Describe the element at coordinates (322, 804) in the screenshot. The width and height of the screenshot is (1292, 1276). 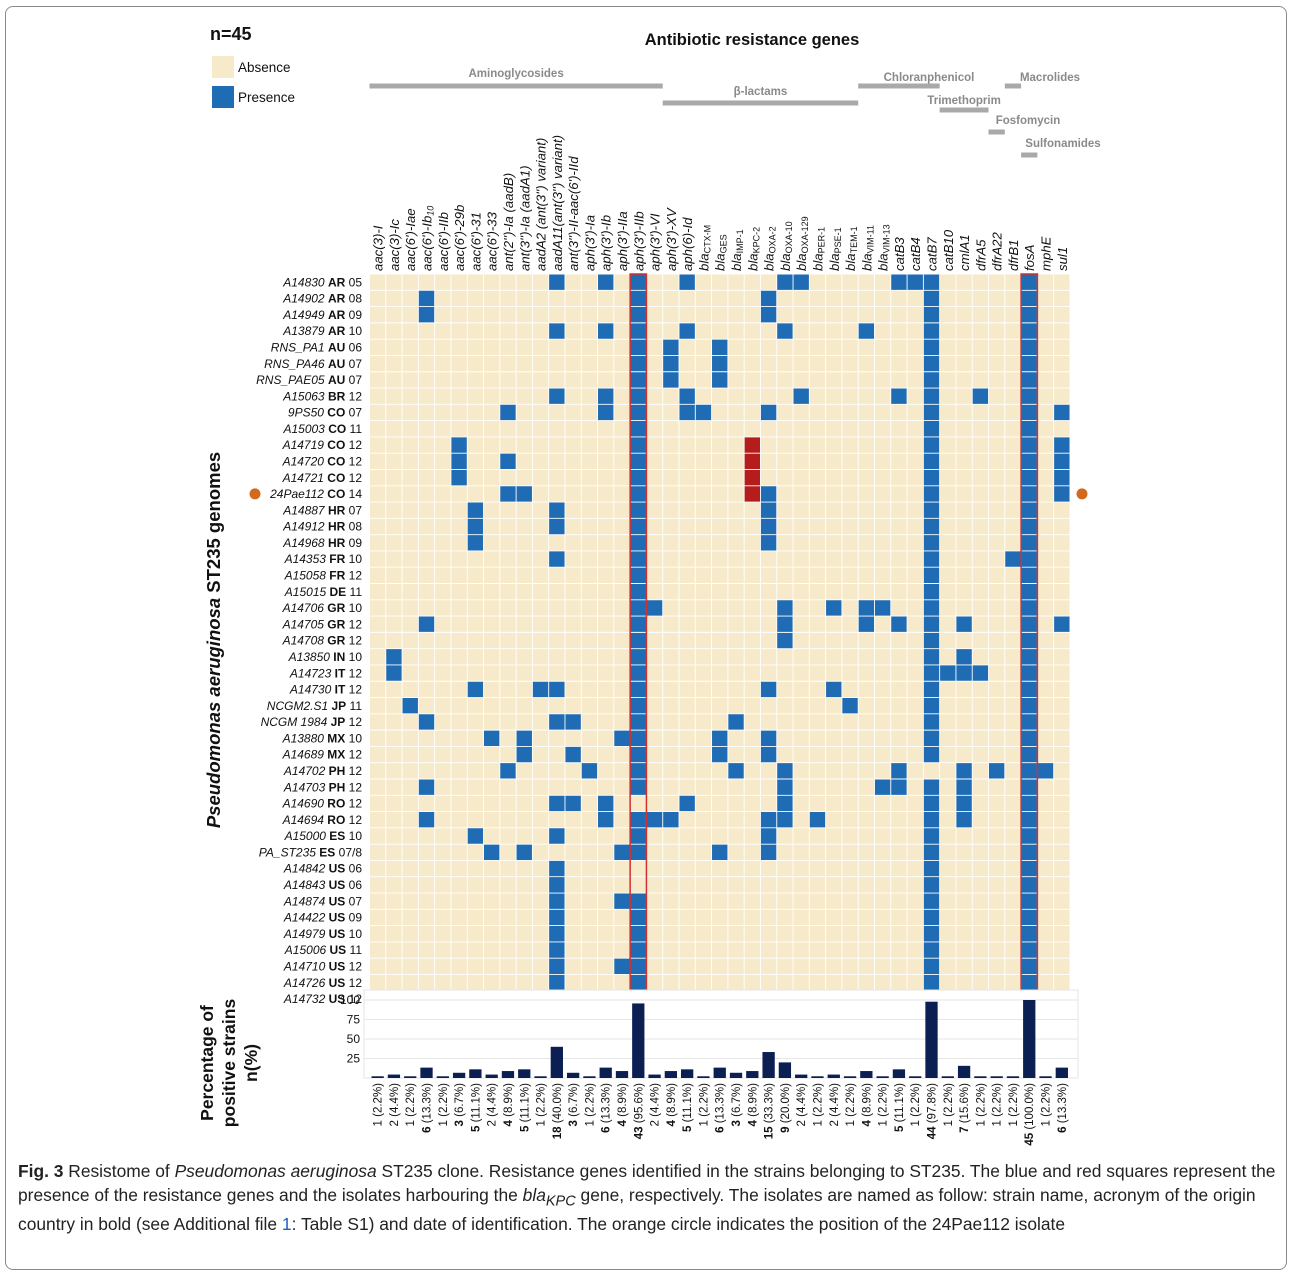
I see `strain-label: A14690 RO 12` at that location.